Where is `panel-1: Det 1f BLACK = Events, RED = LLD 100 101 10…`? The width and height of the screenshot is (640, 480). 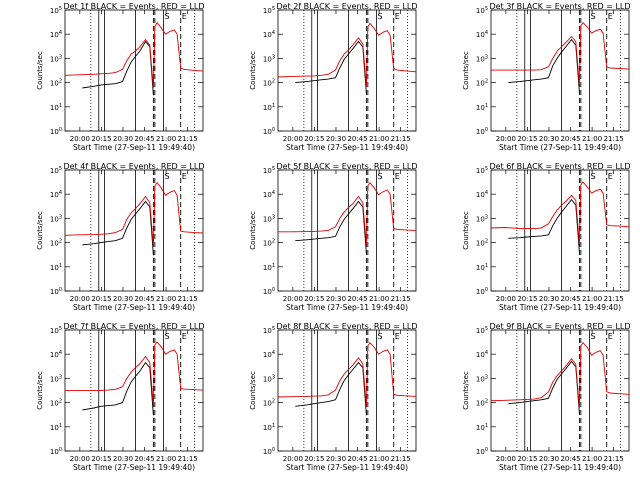 panel-1: Det 1f BLACK = Events, RED = LLD 100 101 10… is located at coordinates (120, 77).